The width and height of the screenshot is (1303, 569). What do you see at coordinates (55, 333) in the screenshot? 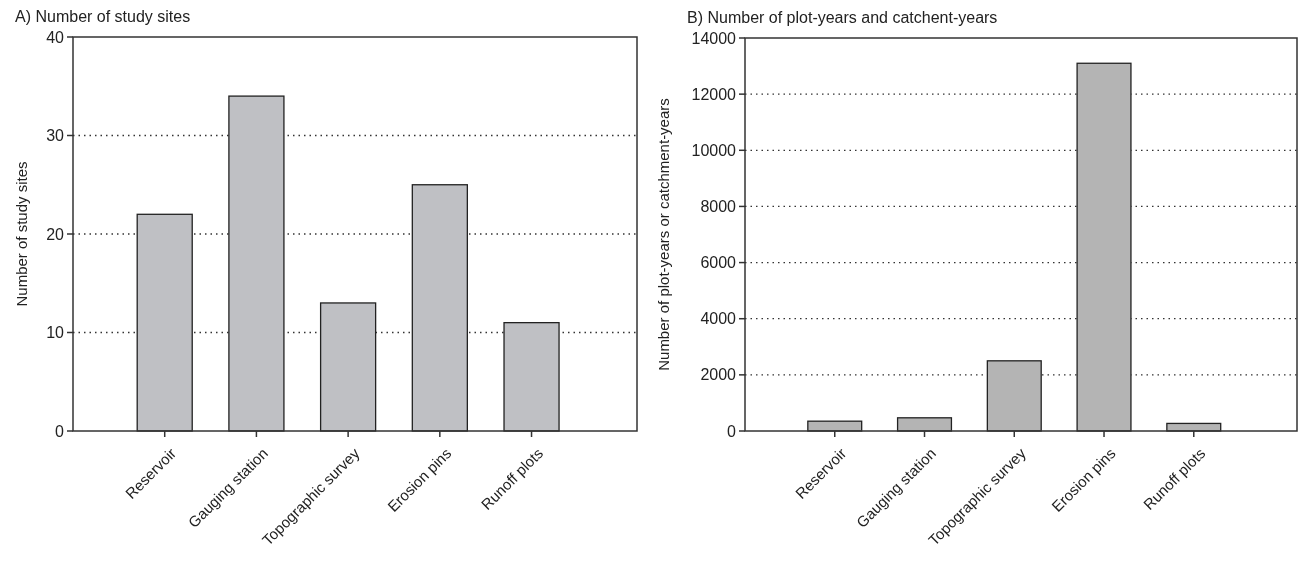
I see `y-tick-label: 10` at bounding box center [55, 333].